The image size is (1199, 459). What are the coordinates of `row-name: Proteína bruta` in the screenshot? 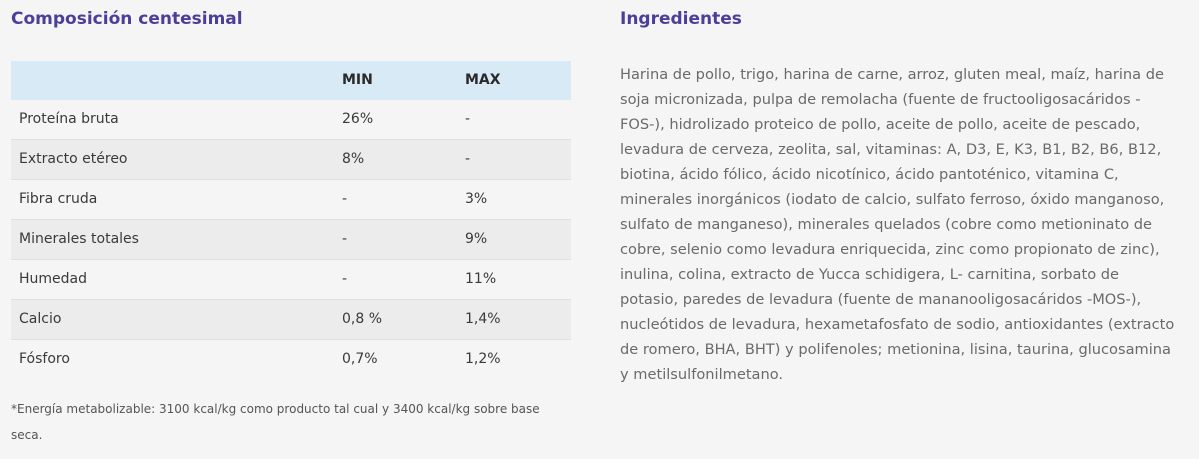 It's located at (69, 119).